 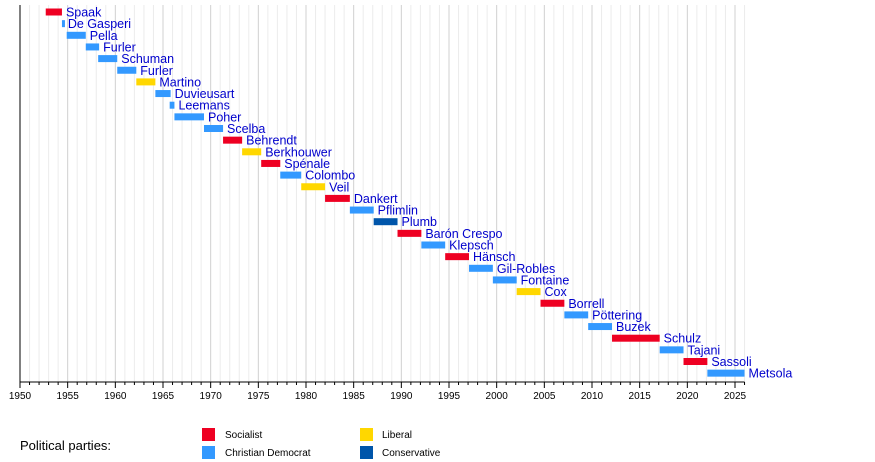 What do you see at coordinates (731, 362) in the screenshot?
I see `term-label: Sassoli` at bounding box center [731, 362].